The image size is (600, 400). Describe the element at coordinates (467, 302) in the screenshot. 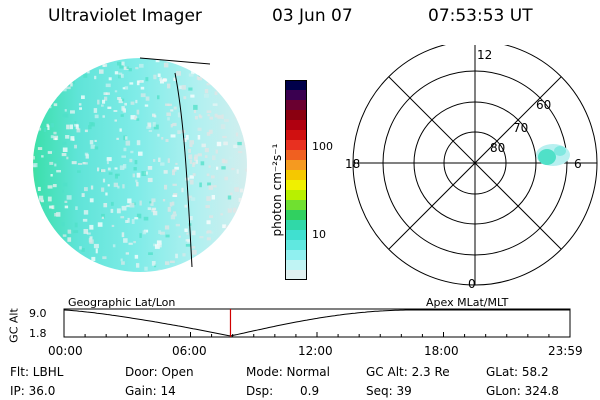

I see `timeline-right-label: Apex MLat/MLT` at that location.